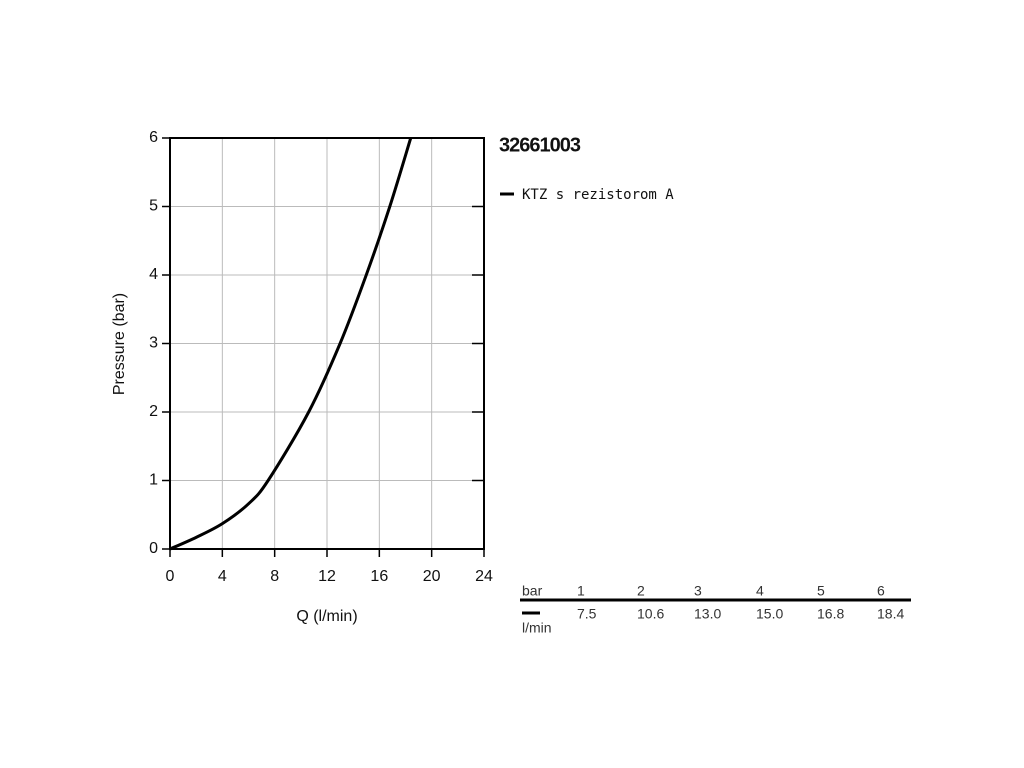  I want to click on table-cell: 16.8, so click(830, 614).